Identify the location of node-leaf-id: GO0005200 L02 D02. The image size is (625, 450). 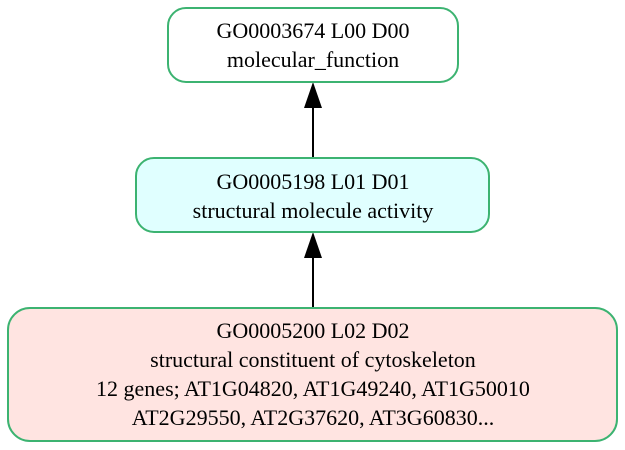
(312, 330).